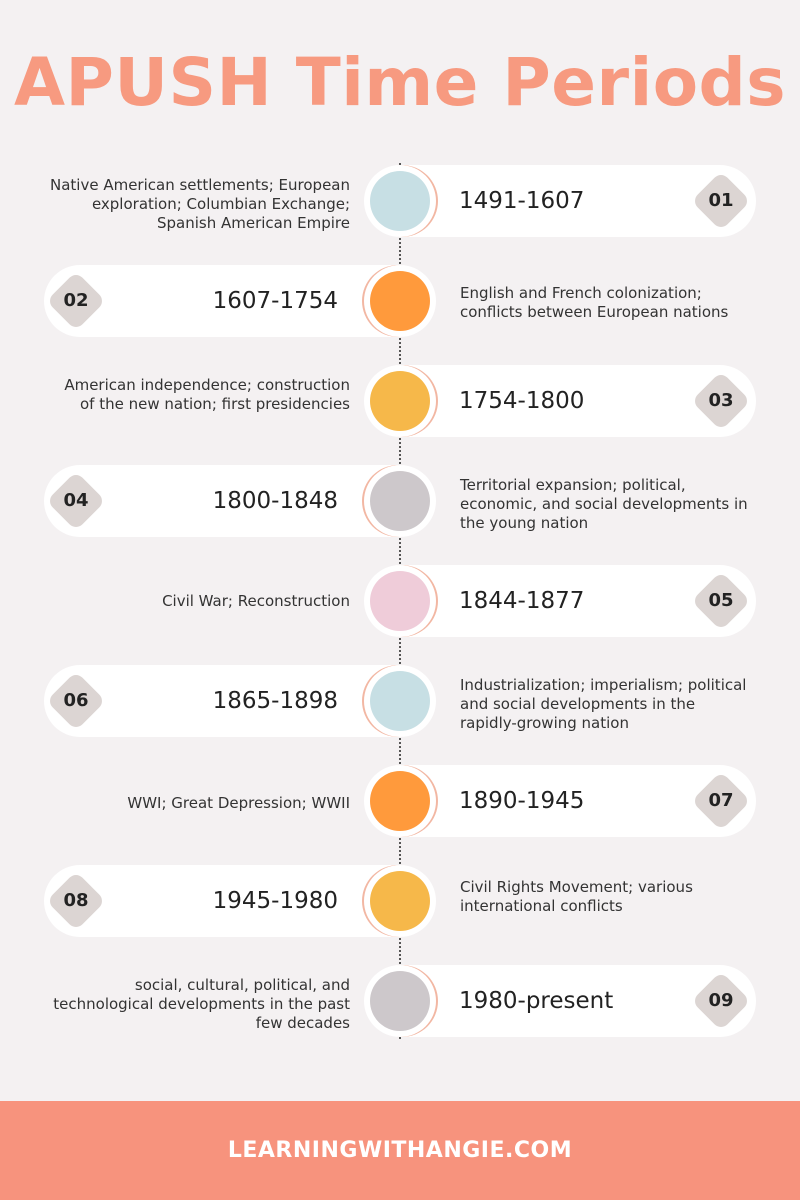 The height and width of the screenshot is (1200, 800). I want to click on period-number-badge: 02, so click(76, 301).